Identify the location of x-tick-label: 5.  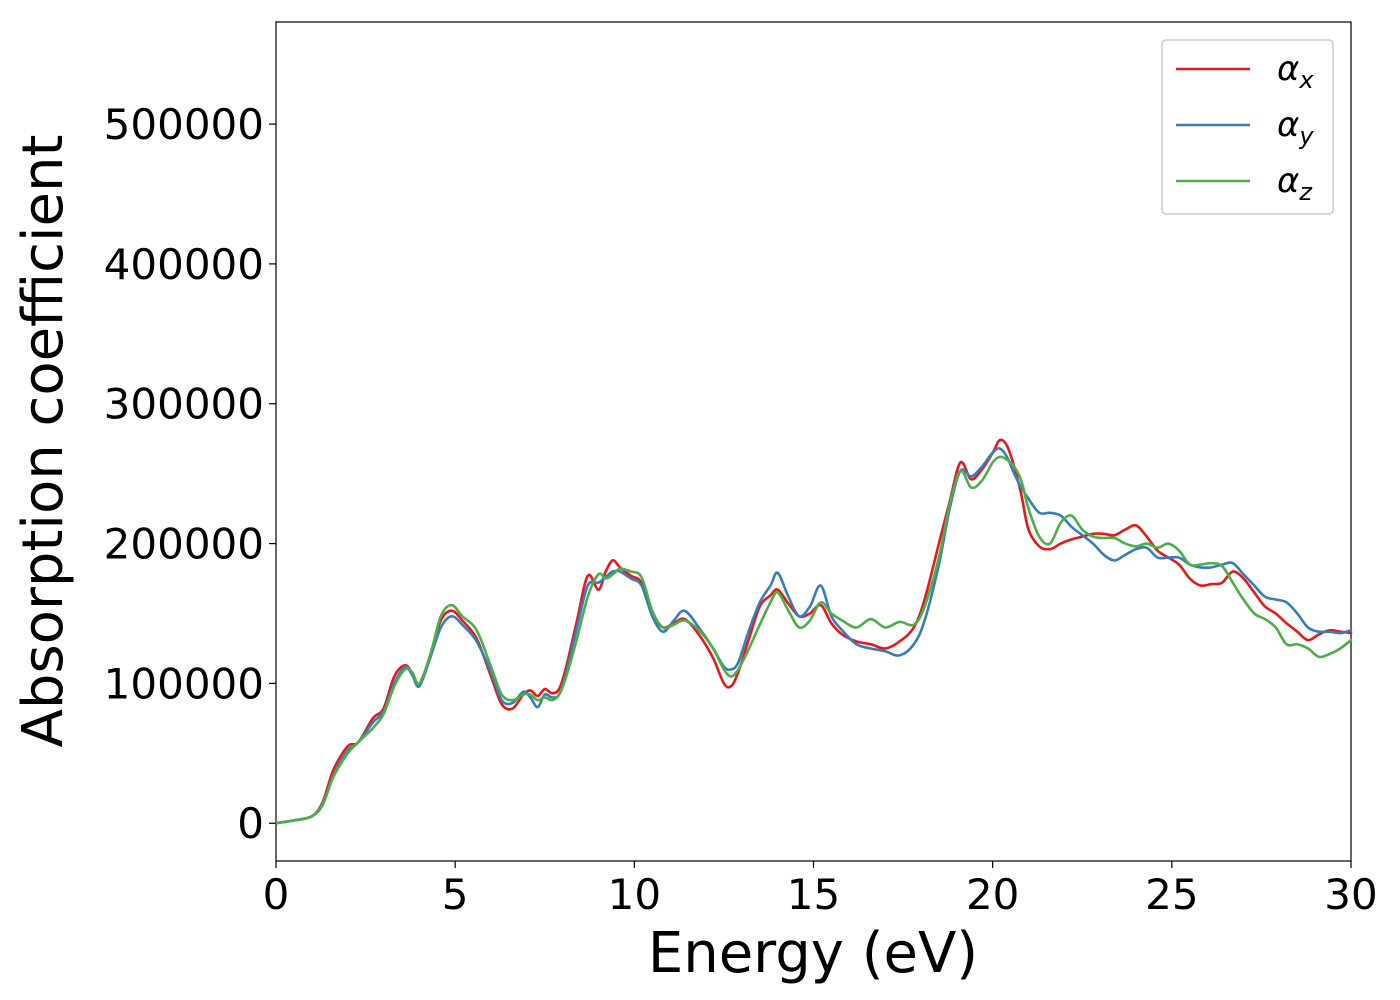
(455, 894).